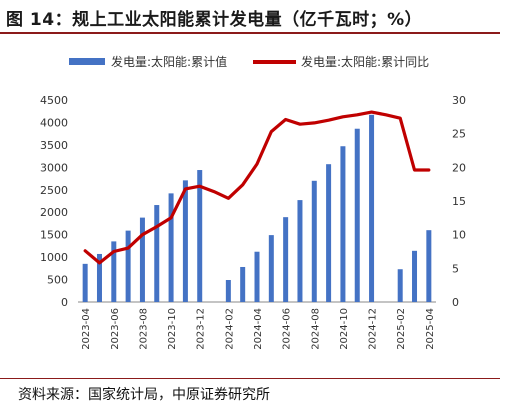 The width and height of the screenshot is (510, 410). What do you see at coordinates (87, 61) in the screenshot?
I see `legend-swatch-bar` at bounding box center [87, 61].